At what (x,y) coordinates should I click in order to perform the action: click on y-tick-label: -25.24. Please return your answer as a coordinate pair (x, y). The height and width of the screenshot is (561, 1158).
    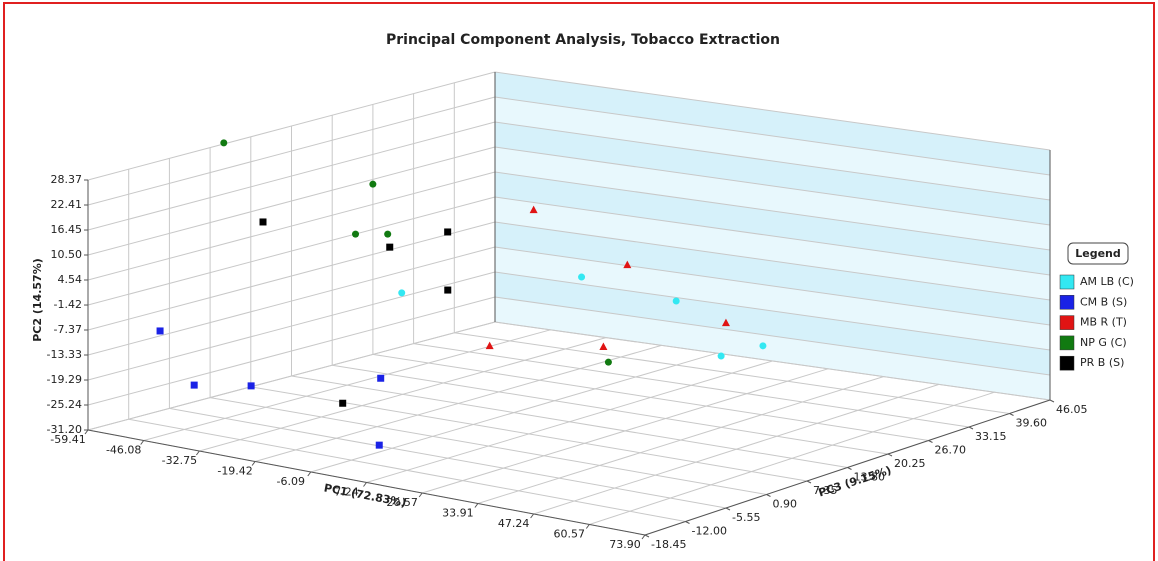
    Looking at the image, I should click on (64, 404).